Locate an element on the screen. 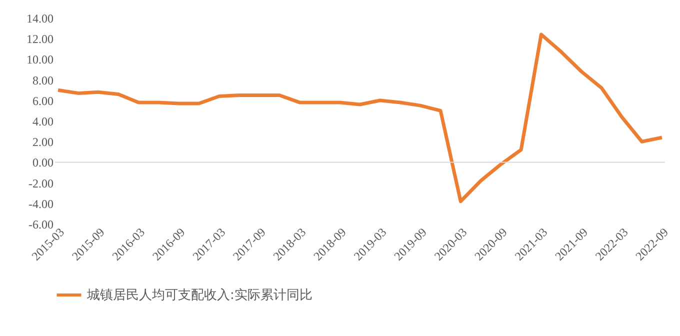 This screenshot has width=680, height=336. y-tick-label: 2.00 is located at coordinates (43, 142).